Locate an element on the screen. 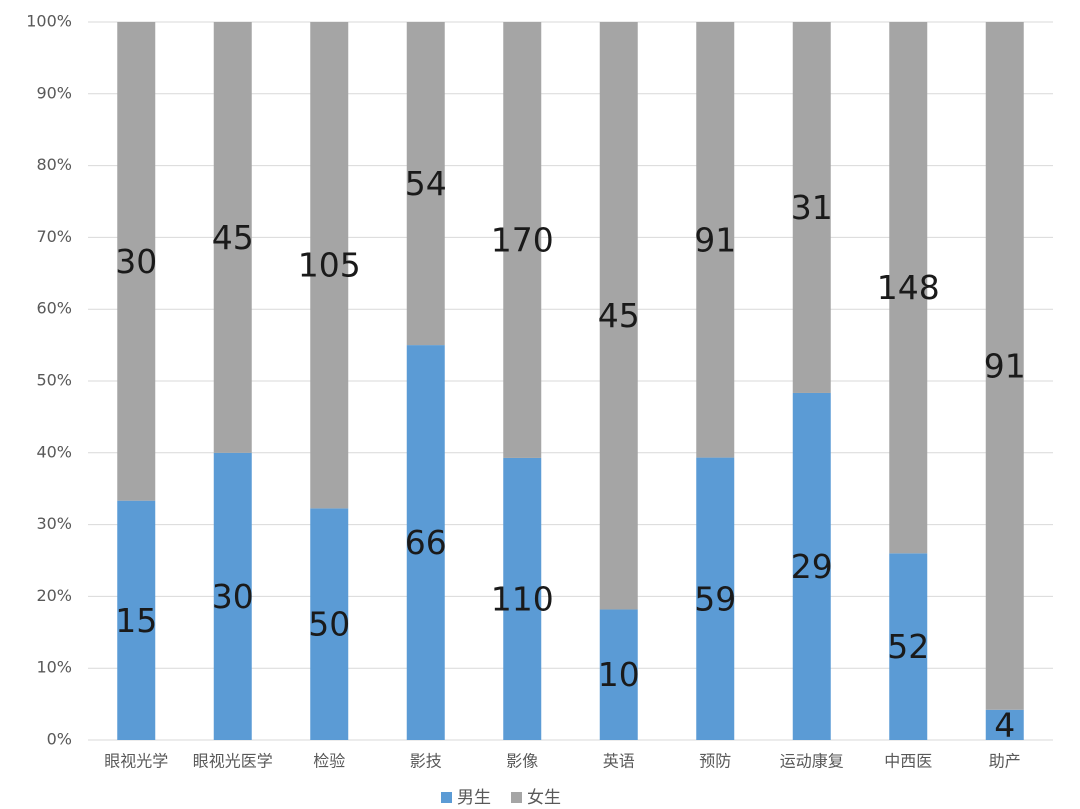  y-tick-label: 0% is located at coordinates (59, 739).